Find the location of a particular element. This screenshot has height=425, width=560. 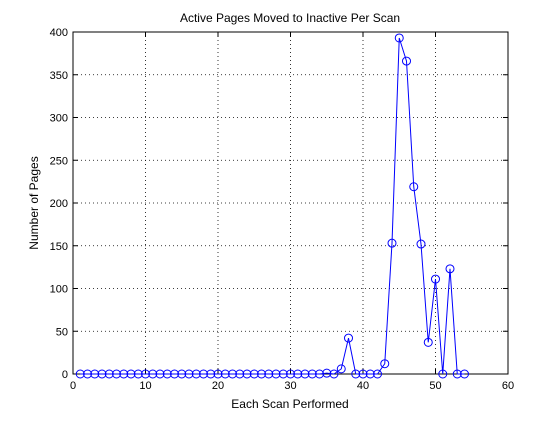

x-axis-label: Each Scan Performed is located at coordinates (289, 404).